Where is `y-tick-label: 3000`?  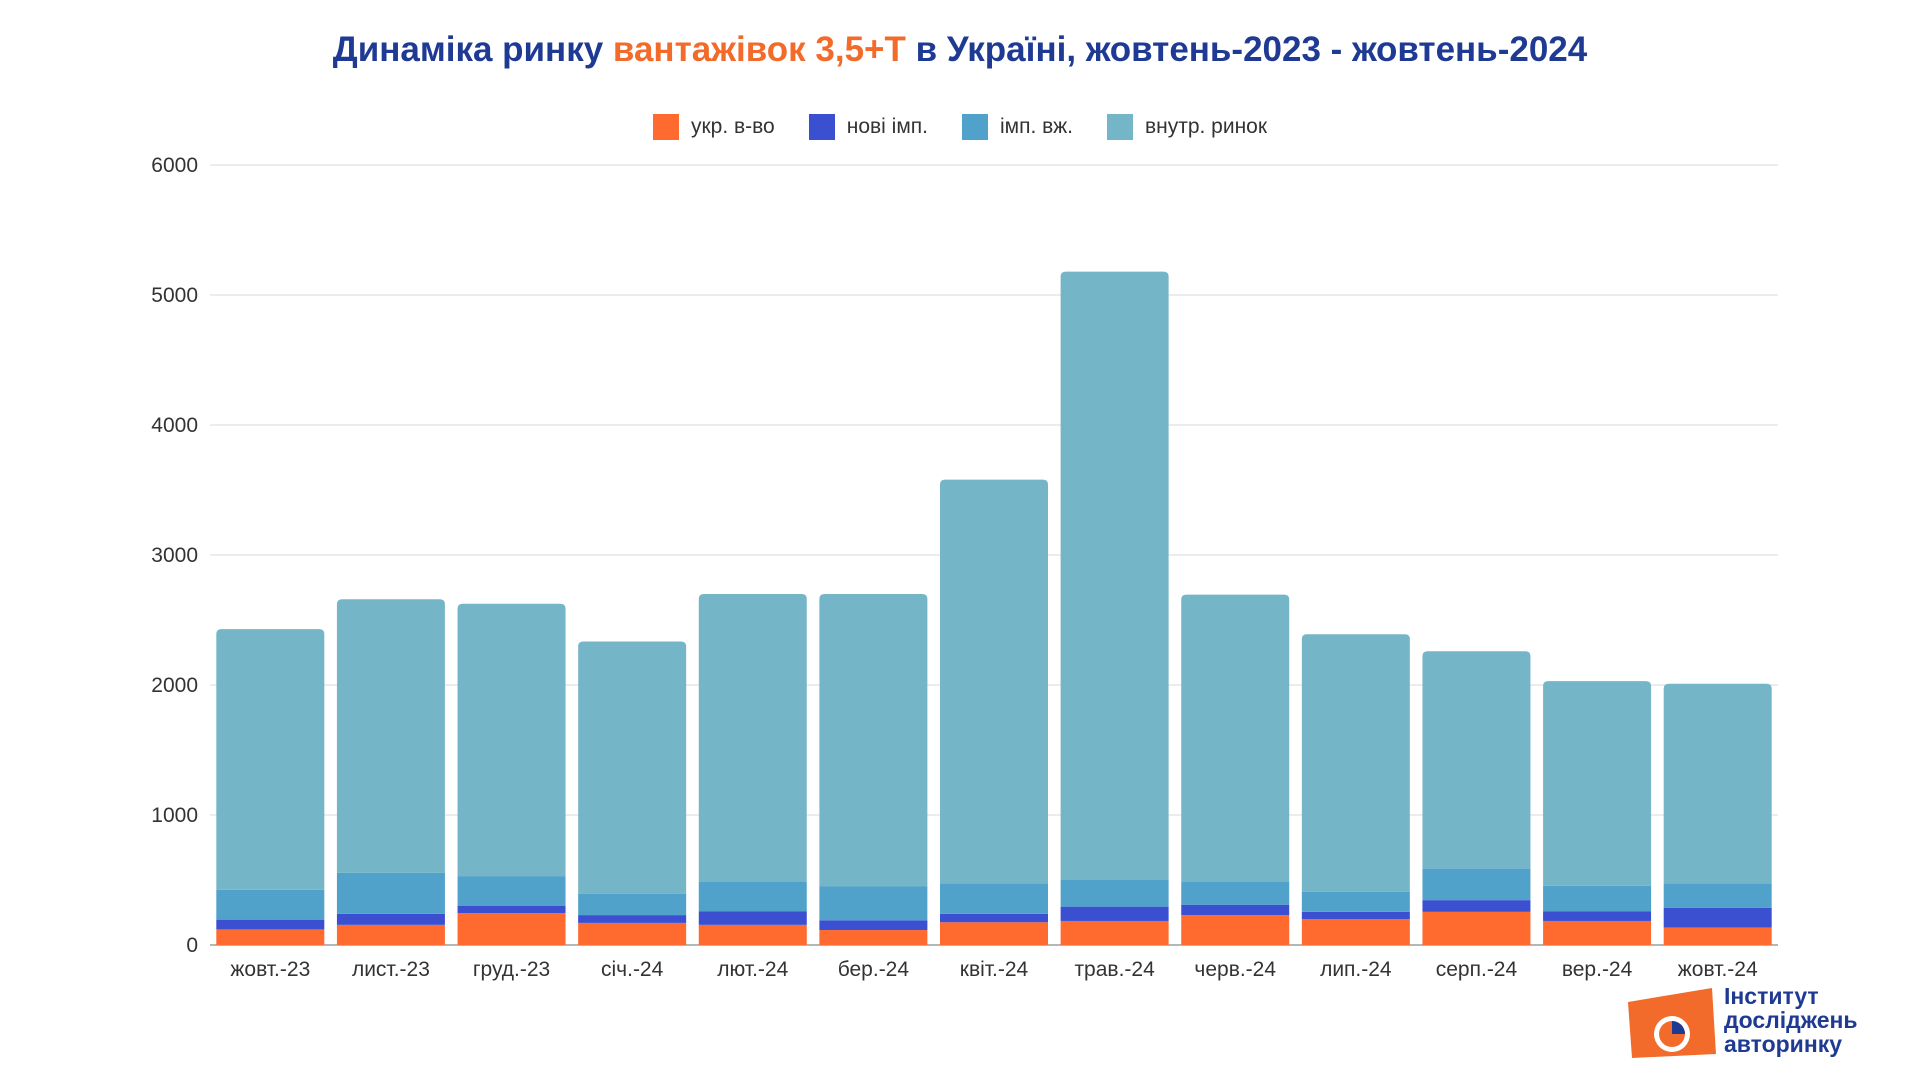
y-tick-label: 3000 is located at coordinates (174, 555).